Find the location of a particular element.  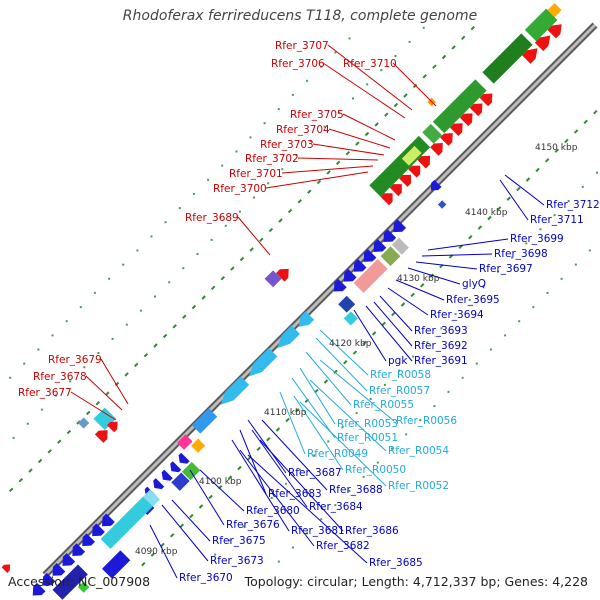

gene-label: Rfer_3701 is located at coordinates (256, 174).